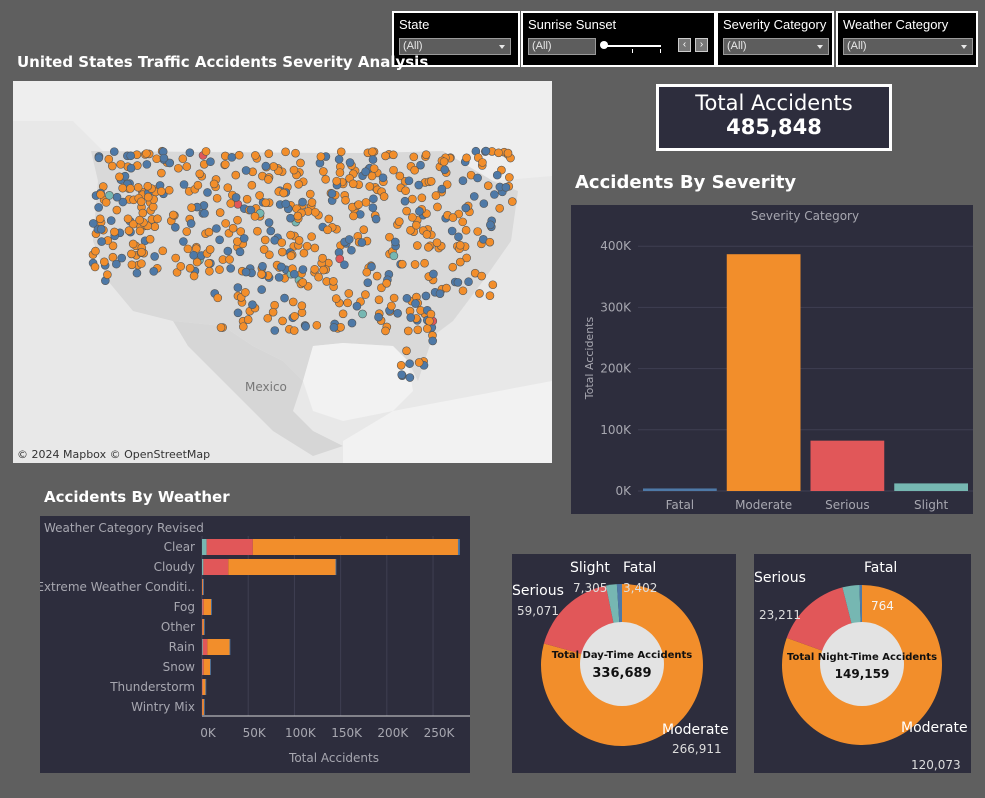 The height and width of the screenshot is (798, 985). What do you see at coordinates (623, 491) in the screenshot?
I see `severity-y-tick: 0K` at bounding box center [623, 491].